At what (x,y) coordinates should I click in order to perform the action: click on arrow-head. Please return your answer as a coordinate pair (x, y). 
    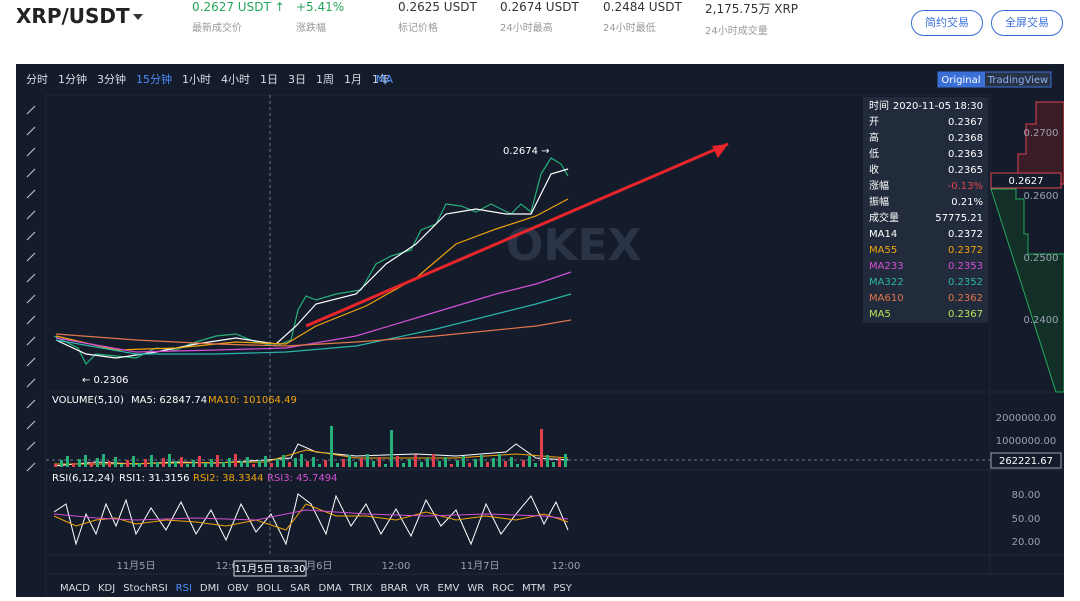
    Looking at the image, I should click on (720, 151).